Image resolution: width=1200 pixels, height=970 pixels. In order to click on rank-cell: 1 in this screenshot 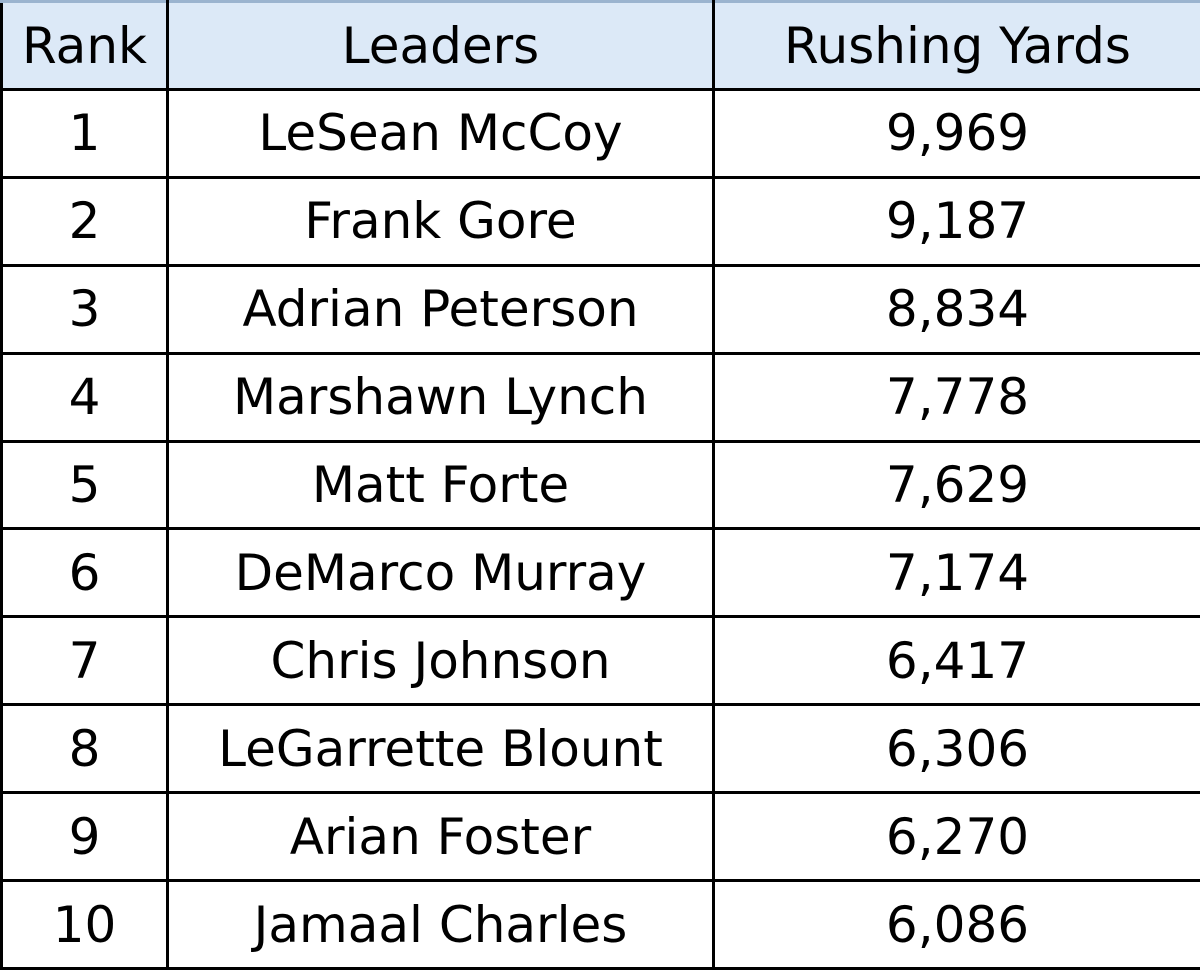, I will do `click(84, 133)`.